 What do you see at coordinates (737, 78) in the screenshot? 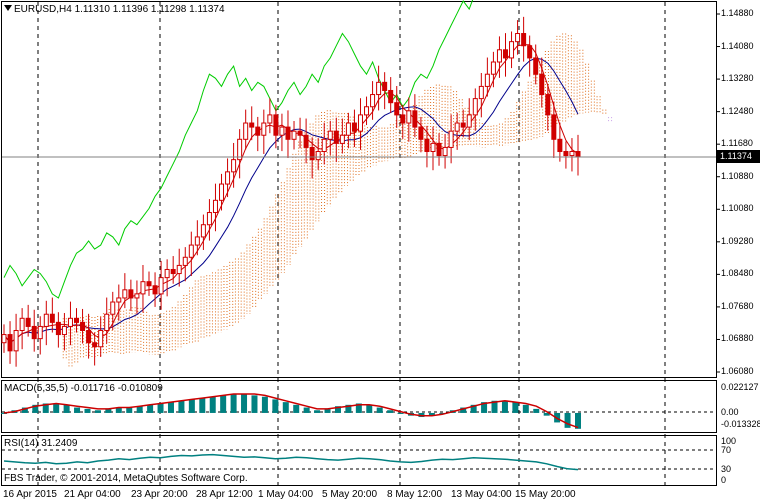
I see `price-axis-label: 1.13280` at bounding box center [737, 78].